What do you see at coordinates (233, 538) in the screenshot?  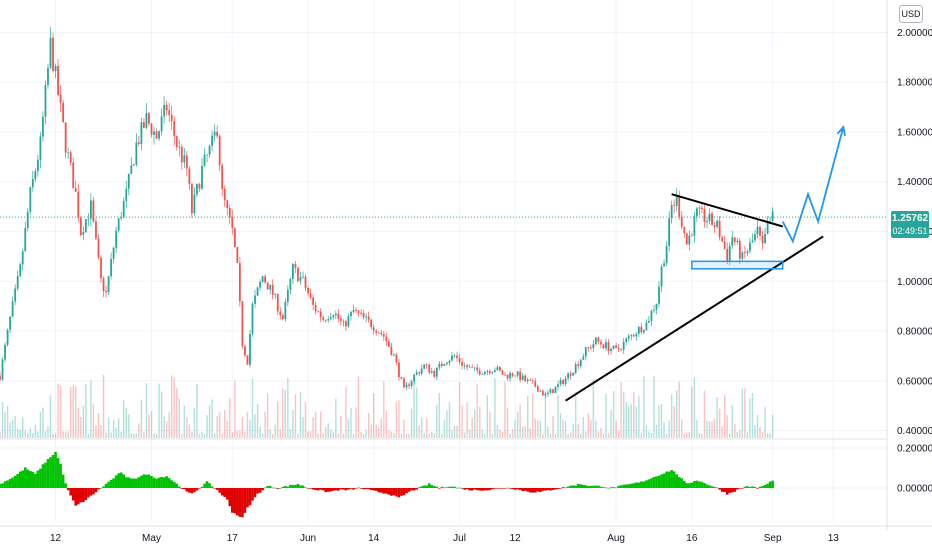 I see `time-tick-label: 17` at bounding box center [233, 538].